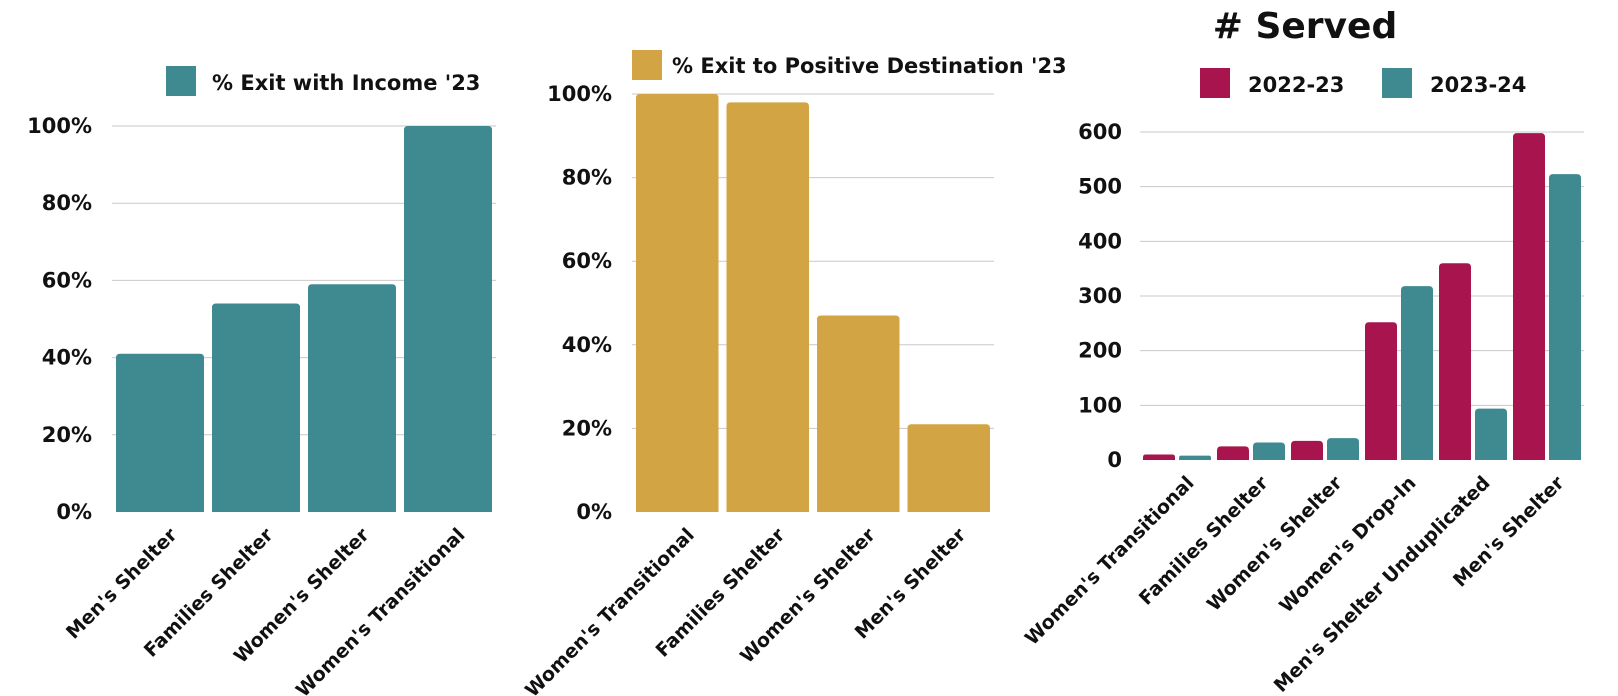 The image size is (1618, 696). Describe the element at coordinates (1100, 187) in the screenshot. I see `y-tick-label: 500` at that location.